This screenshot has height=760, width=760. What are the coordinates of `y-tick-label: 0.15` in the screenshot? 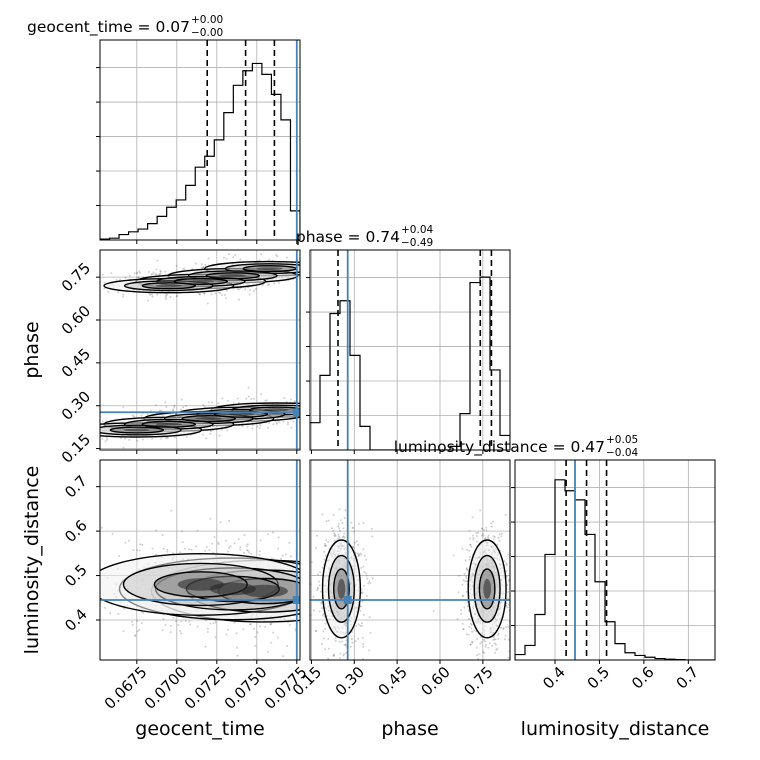 It's located at (76, 448).